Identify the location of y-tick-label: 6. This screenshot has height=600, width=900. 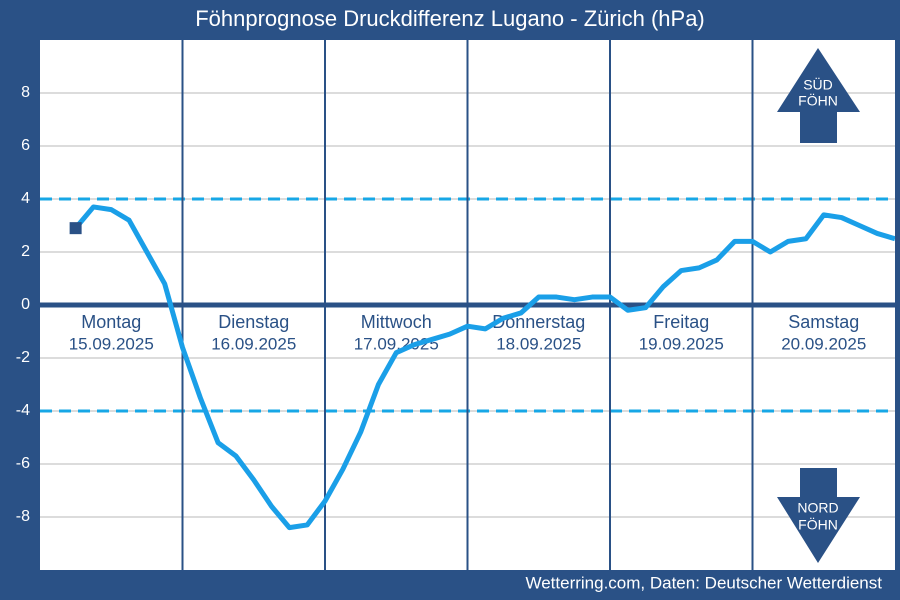
(25, 145).